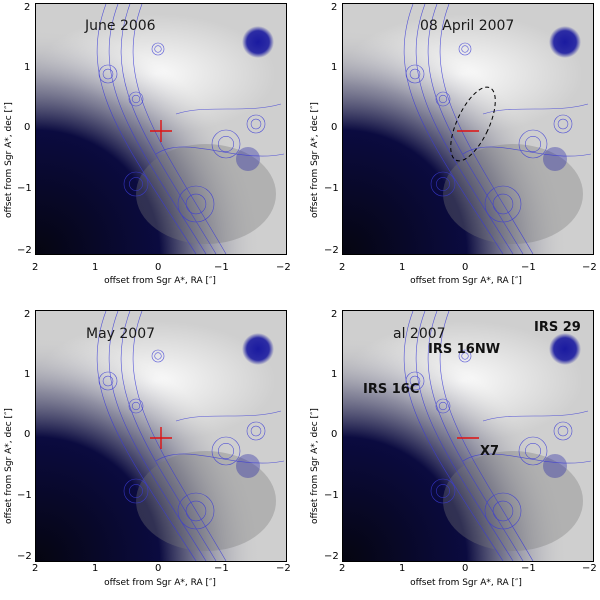 The height and width of the screenshot is (600, 600). Describe the element at coordinates (490, 451) in the screenshot. I see `source-label-x7: X7` at that location.